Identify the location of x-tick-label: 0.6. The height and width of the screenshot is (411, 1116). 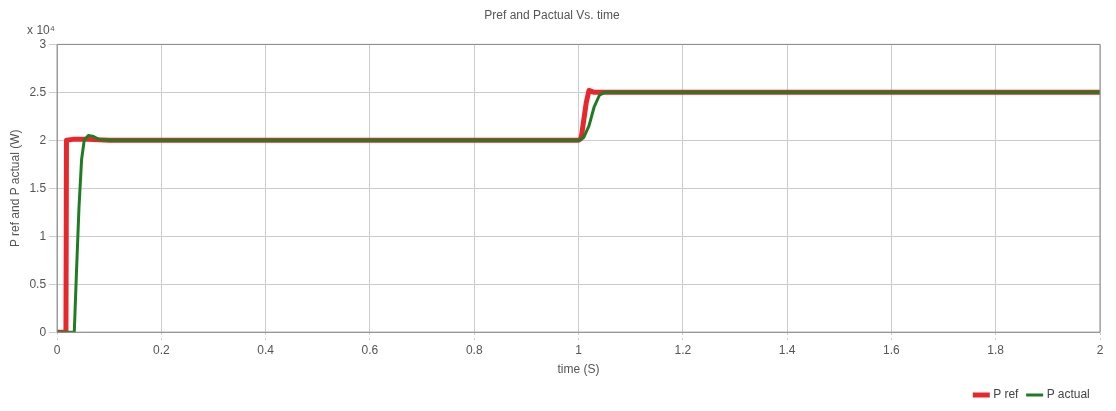
(370, 349).